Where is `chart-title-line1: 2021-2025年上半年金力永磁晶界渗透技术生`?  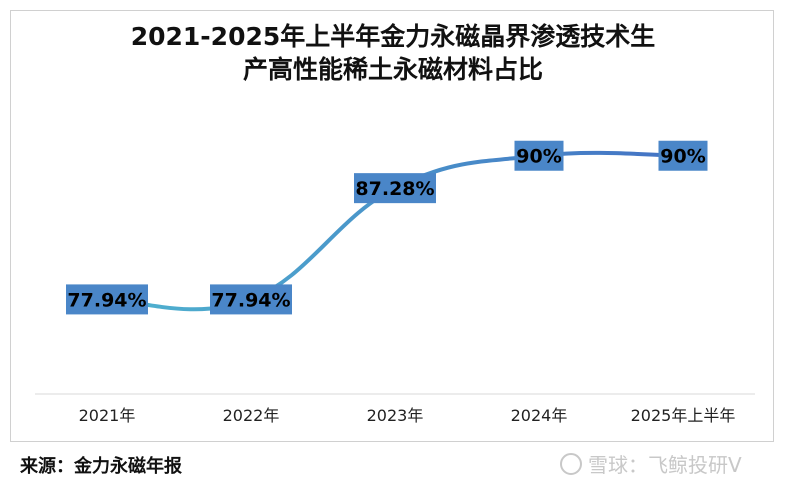
chart-title-line1: 2021-2025年上半年金力永磁晶界渗透技术生 is located at coordinates (393, 36).